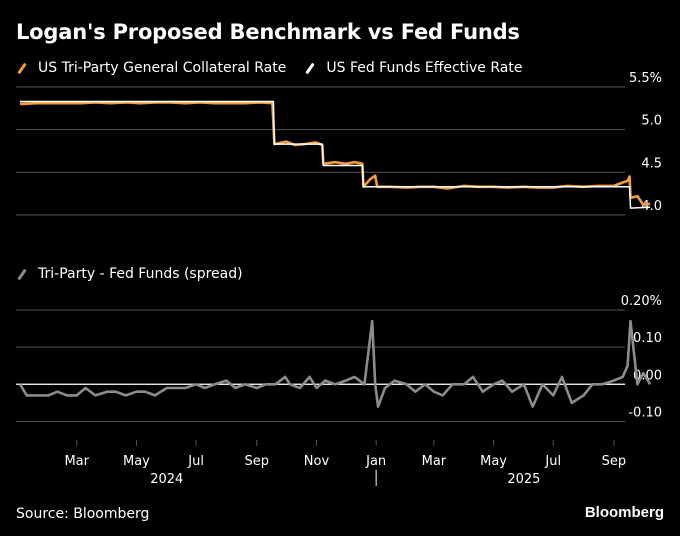 Image resolution: width=680 pixels, height=536 pixels. What do you see at coordinates (166, 479) in the screenshot?
I see `year-label: 2024` at bounding box center [166, 479].